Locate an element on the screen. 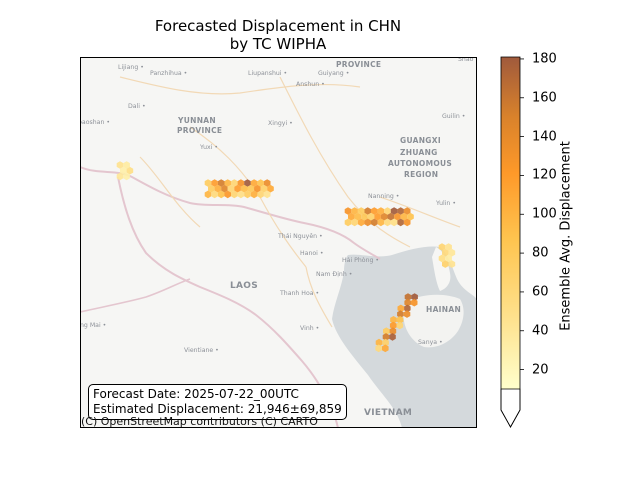 The height and width of the screenshot is (480, 640). place-label: LAOS is located at coordinates (244, 286).